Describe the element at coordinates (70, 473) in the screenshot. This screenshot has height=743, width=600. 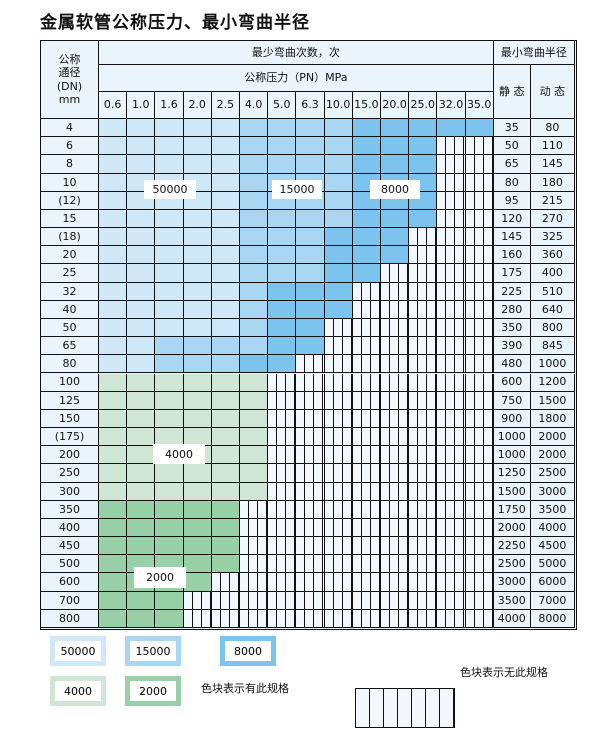
I see `dn-cell: 250` at that location.